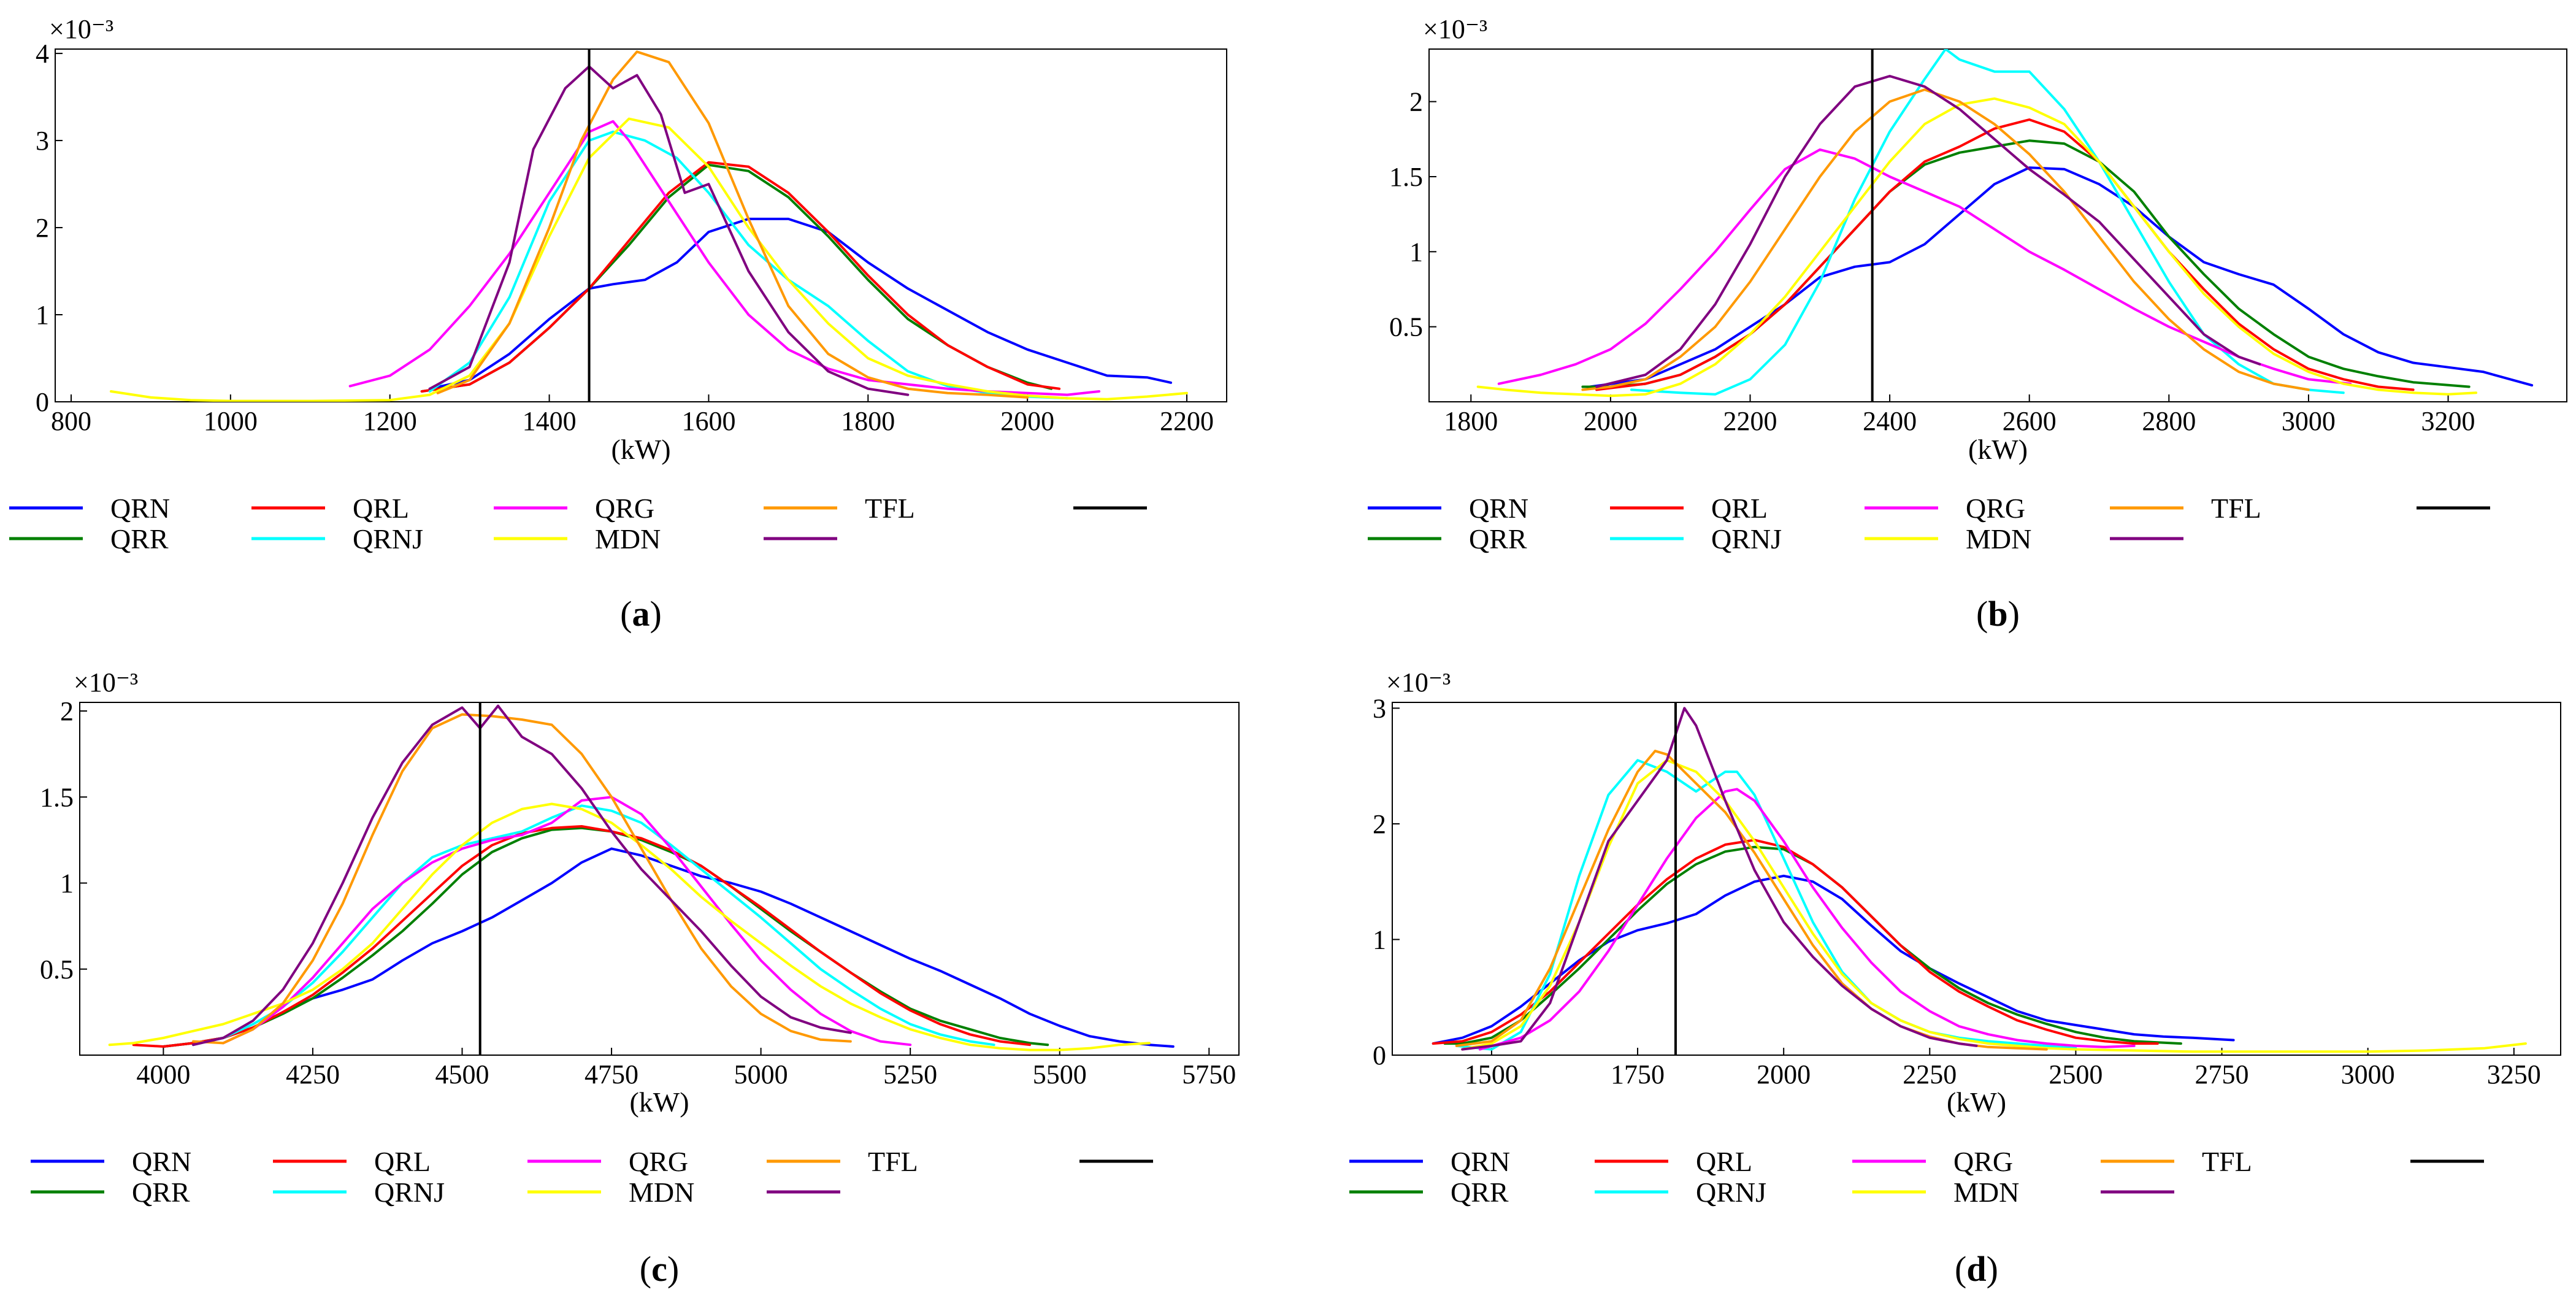 The image size is (2576, 1314). I want to click on x-tick-label: 2800, so click(2169, 421).